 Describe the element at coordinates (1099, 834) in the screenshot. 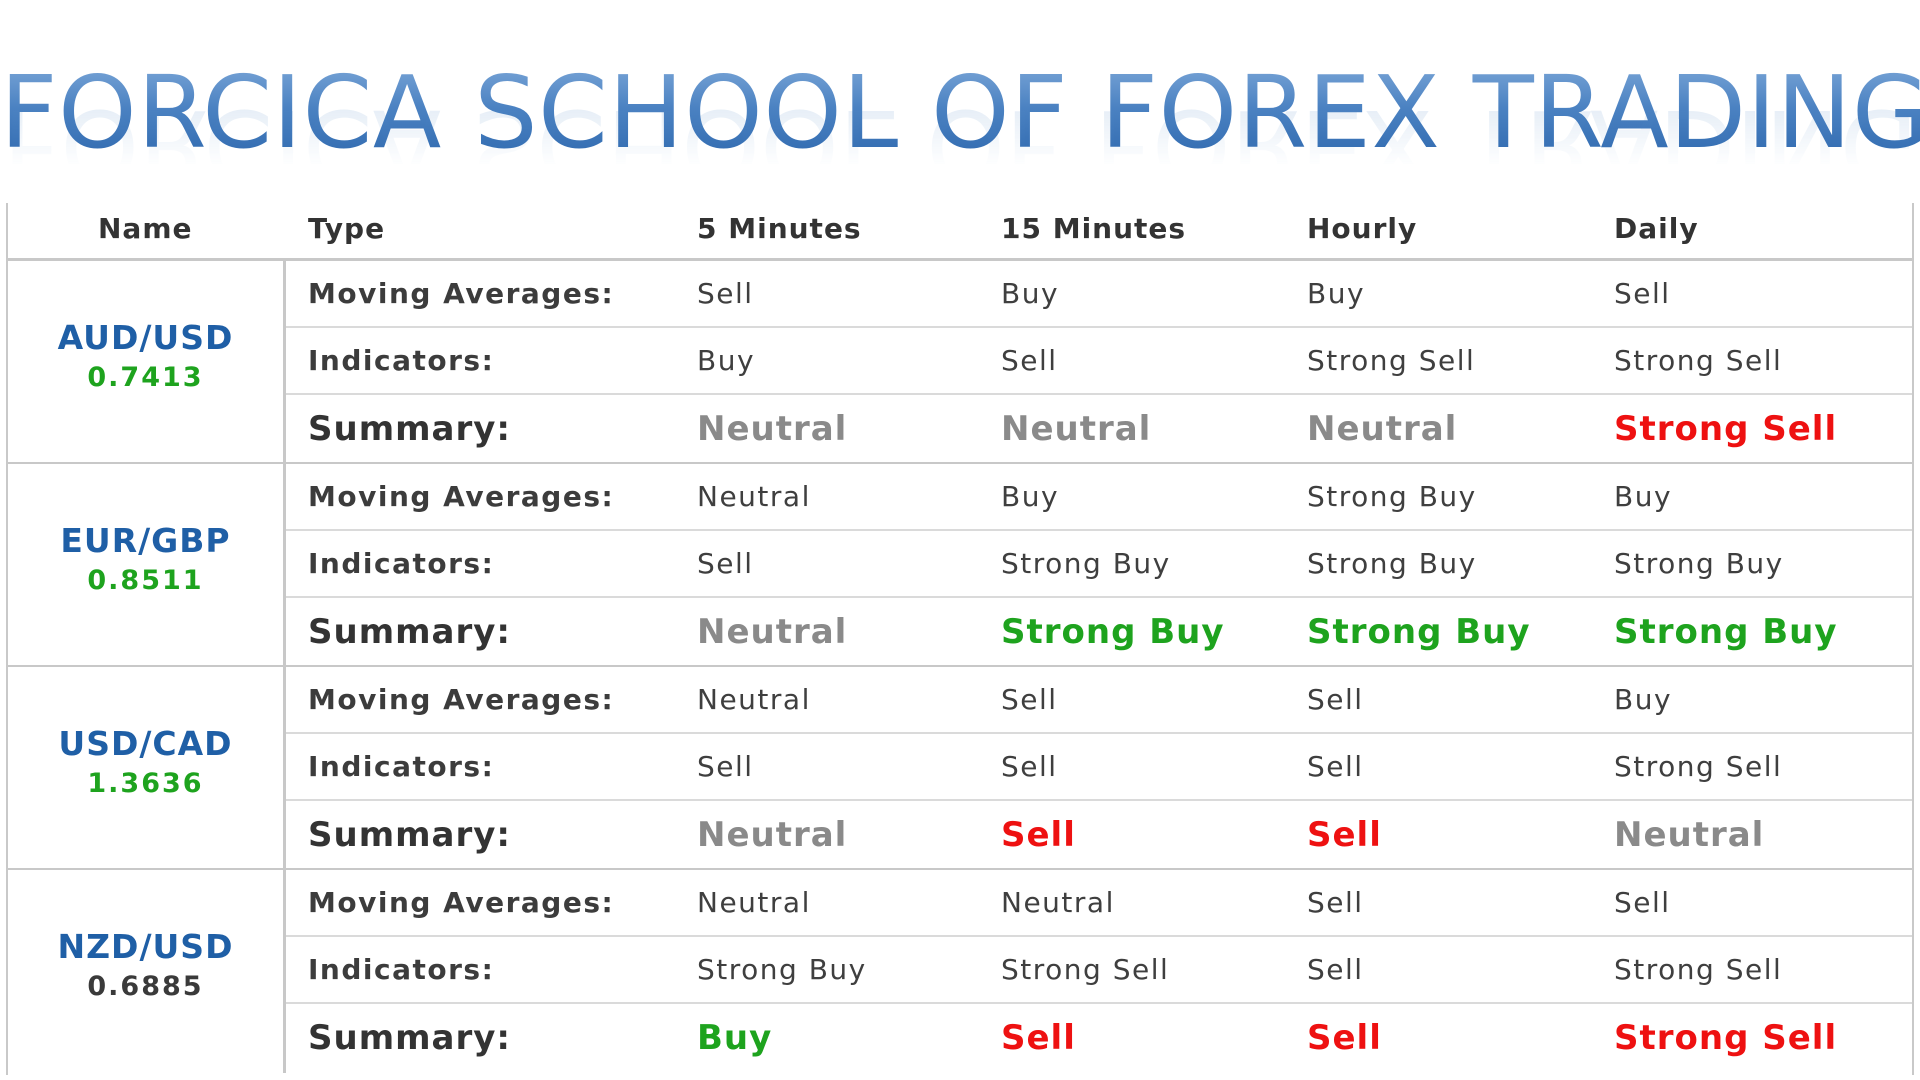

I see `summary-row: Summary: Neutral Sell Sell Neutral` at that location.